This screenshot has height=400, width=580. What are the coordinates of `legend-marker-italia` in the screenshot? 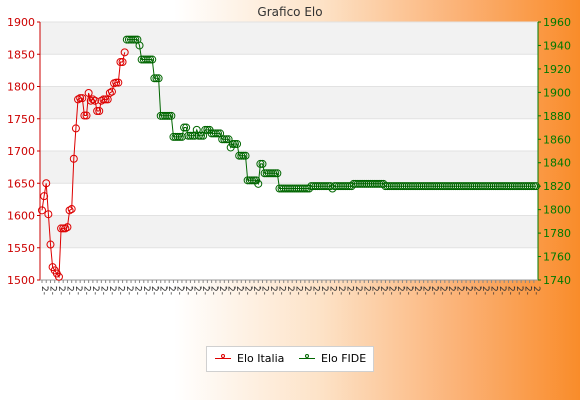 It's located at (223, 356).